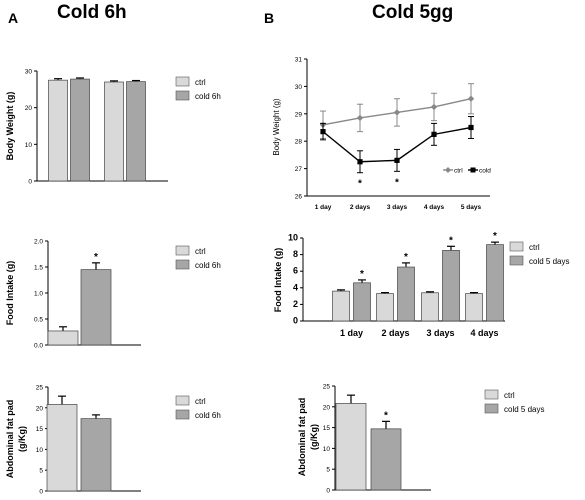 This screenshot has height=500, width=585. Describe the element at coordinates (29, 145) in the screenshot. I see `A1-y-tick-label: 10` at that location.